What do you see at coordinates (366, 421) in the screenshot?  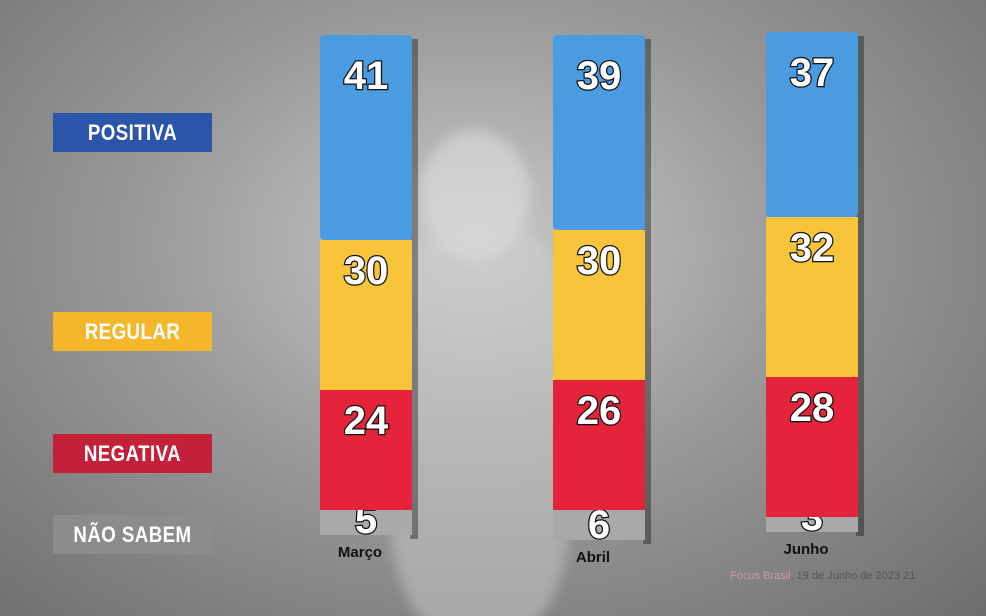 I see `value-label: 24` at bounding box center [366, 421].